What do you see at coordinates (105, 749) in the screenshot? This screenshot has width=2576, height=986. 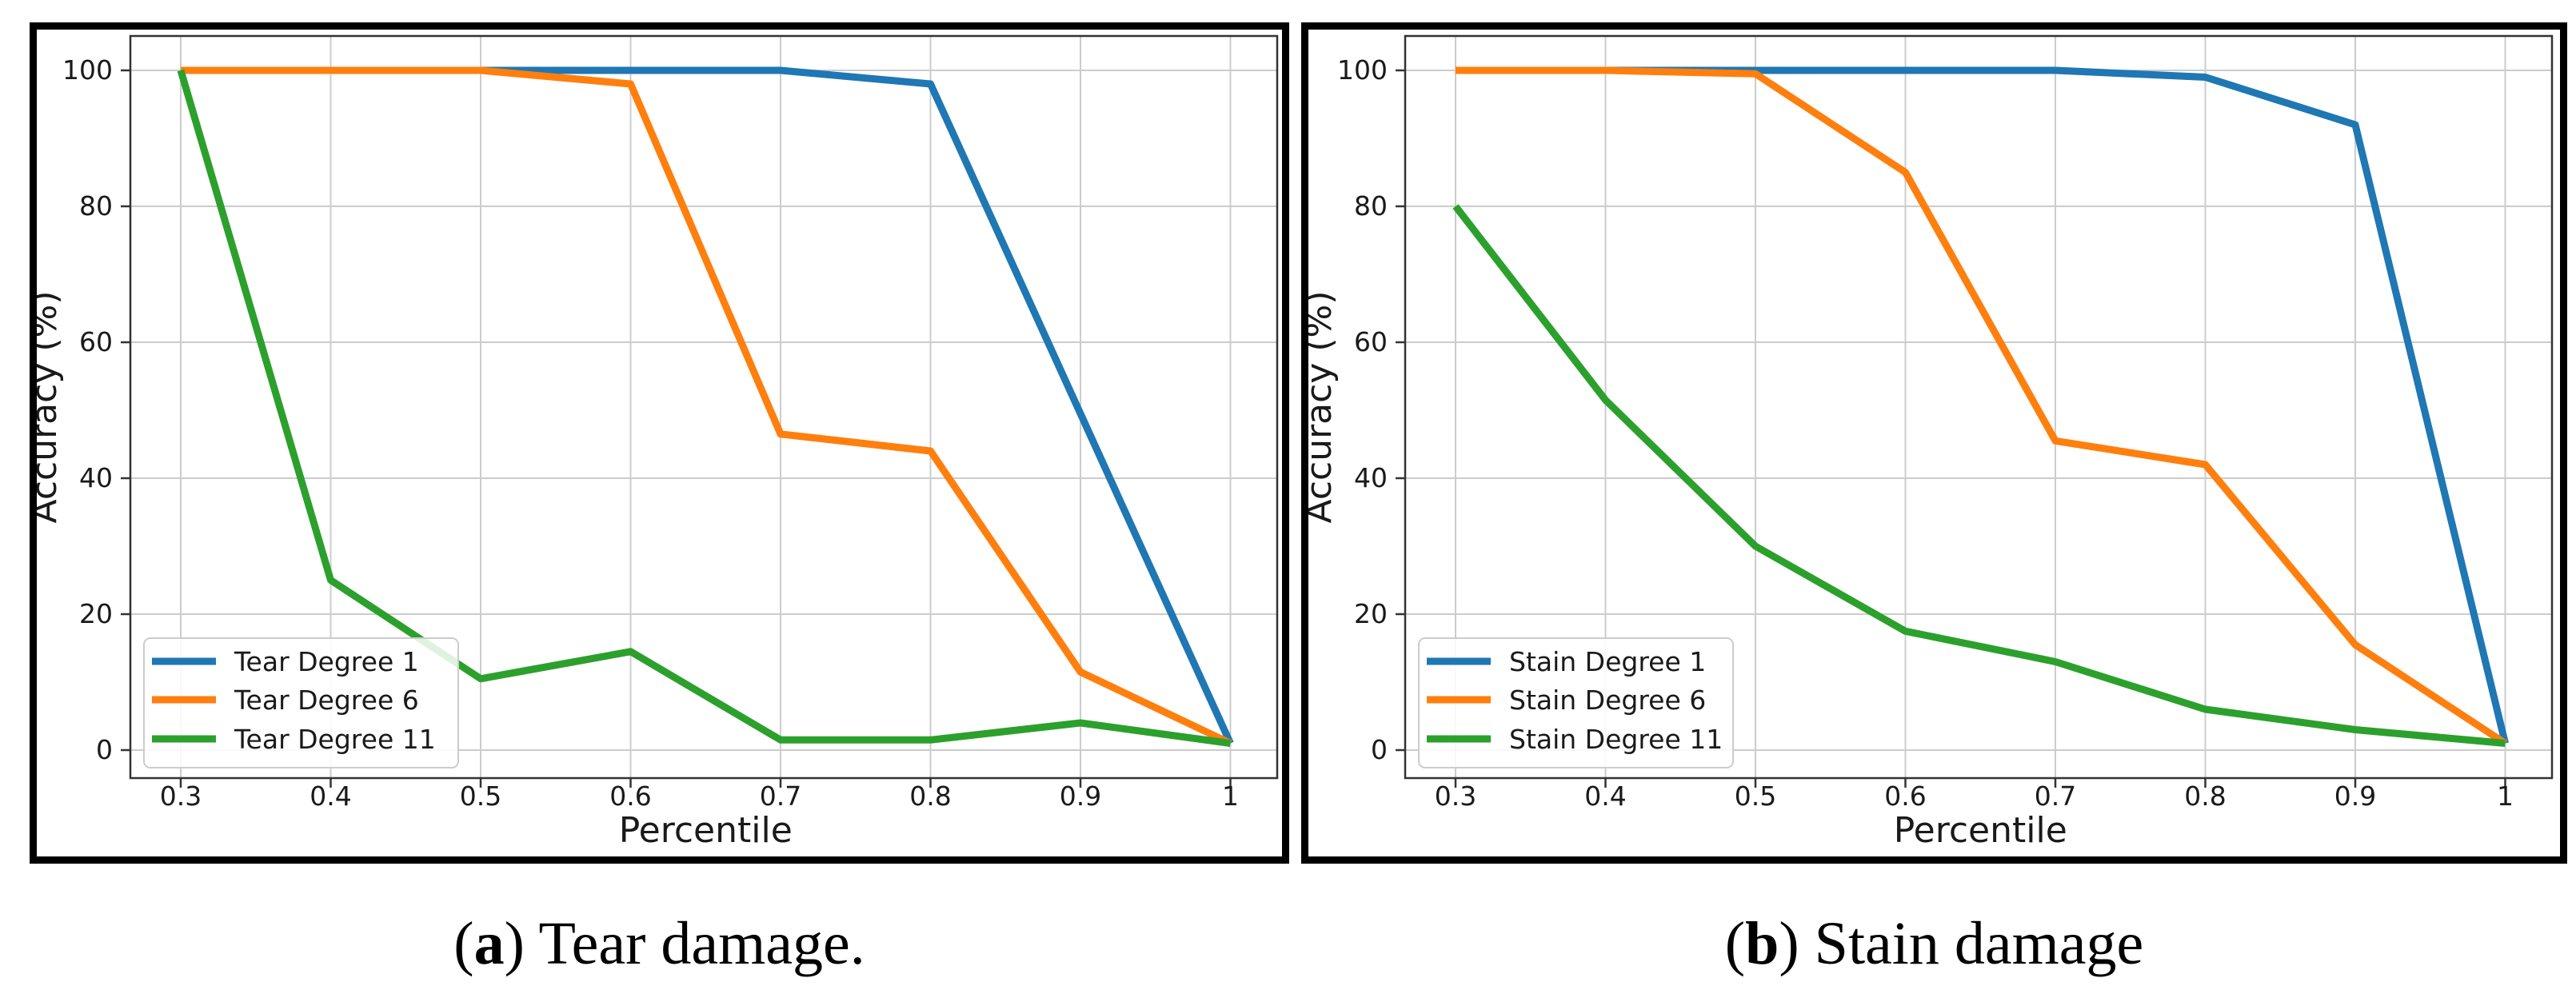 I see `tear-tick-label-y-0: 0` at bounding box center [105, 749].